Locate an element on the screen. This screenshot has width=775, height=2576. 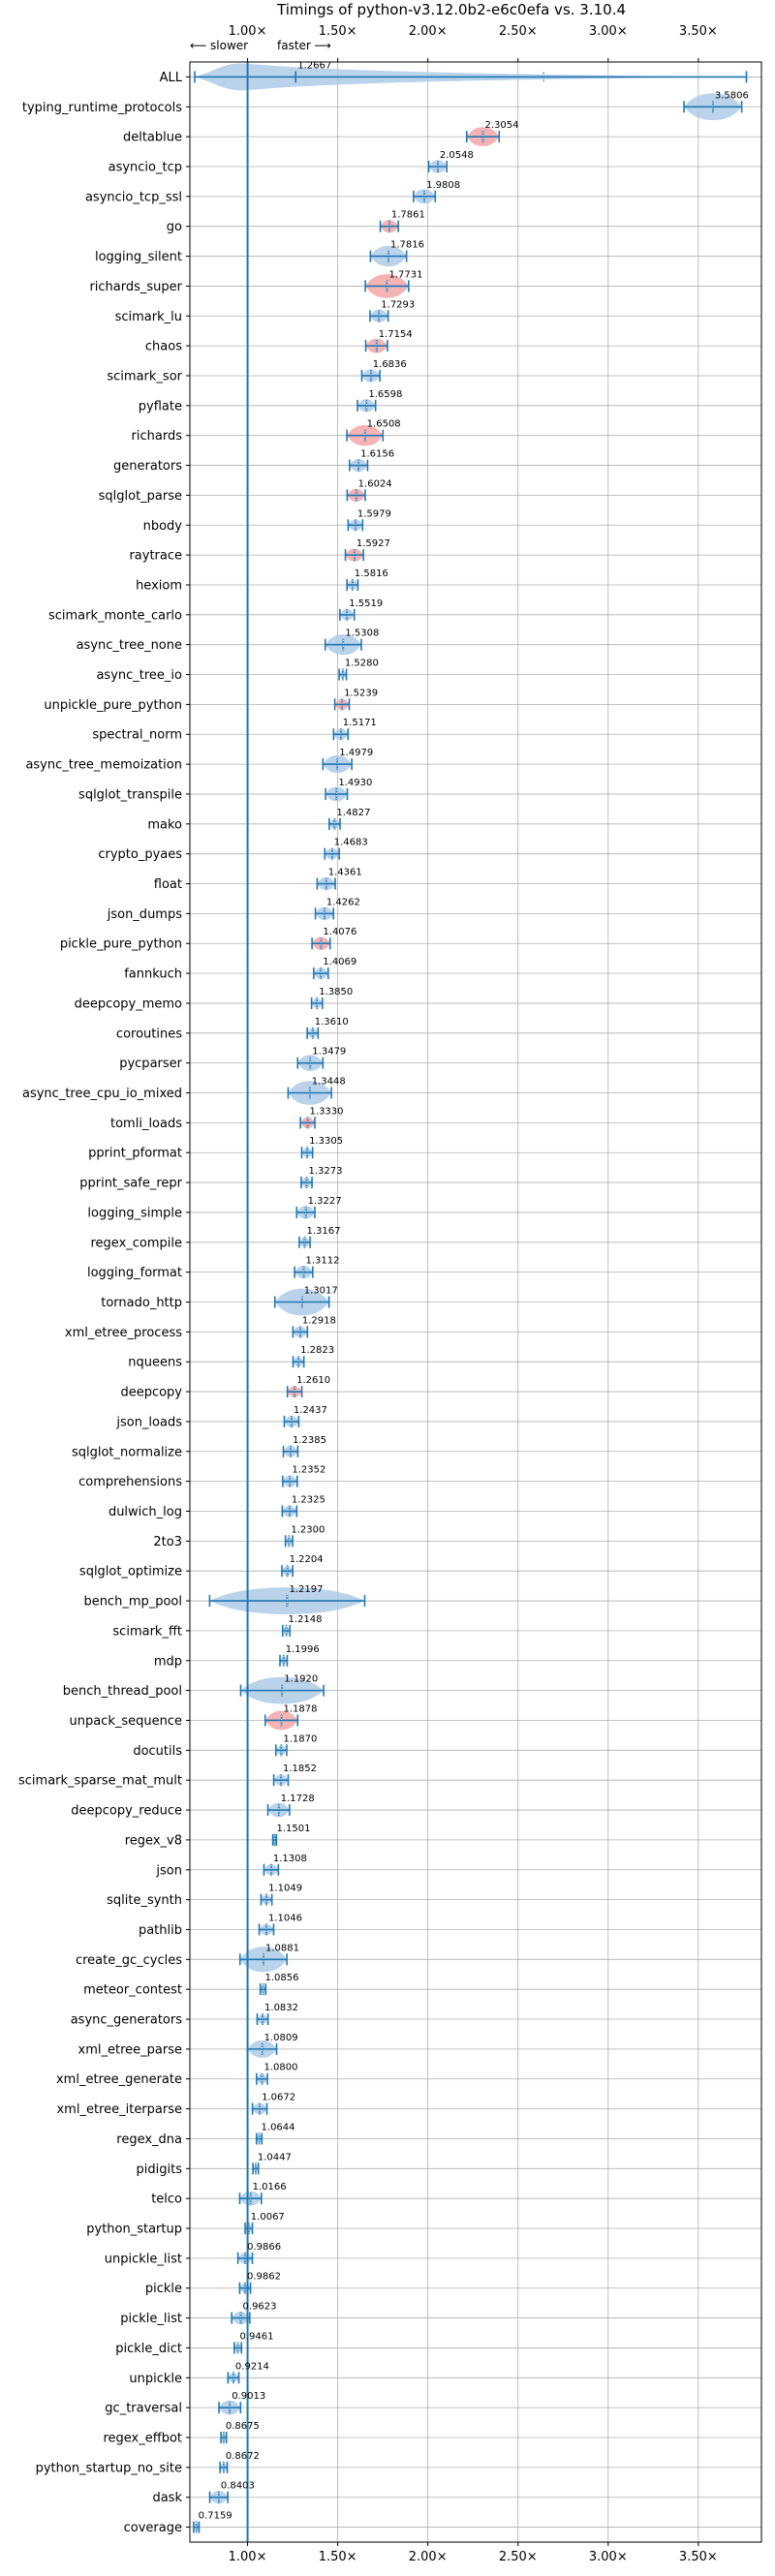
benchmark-label: nqueens is located at coordinates (155, 1363).